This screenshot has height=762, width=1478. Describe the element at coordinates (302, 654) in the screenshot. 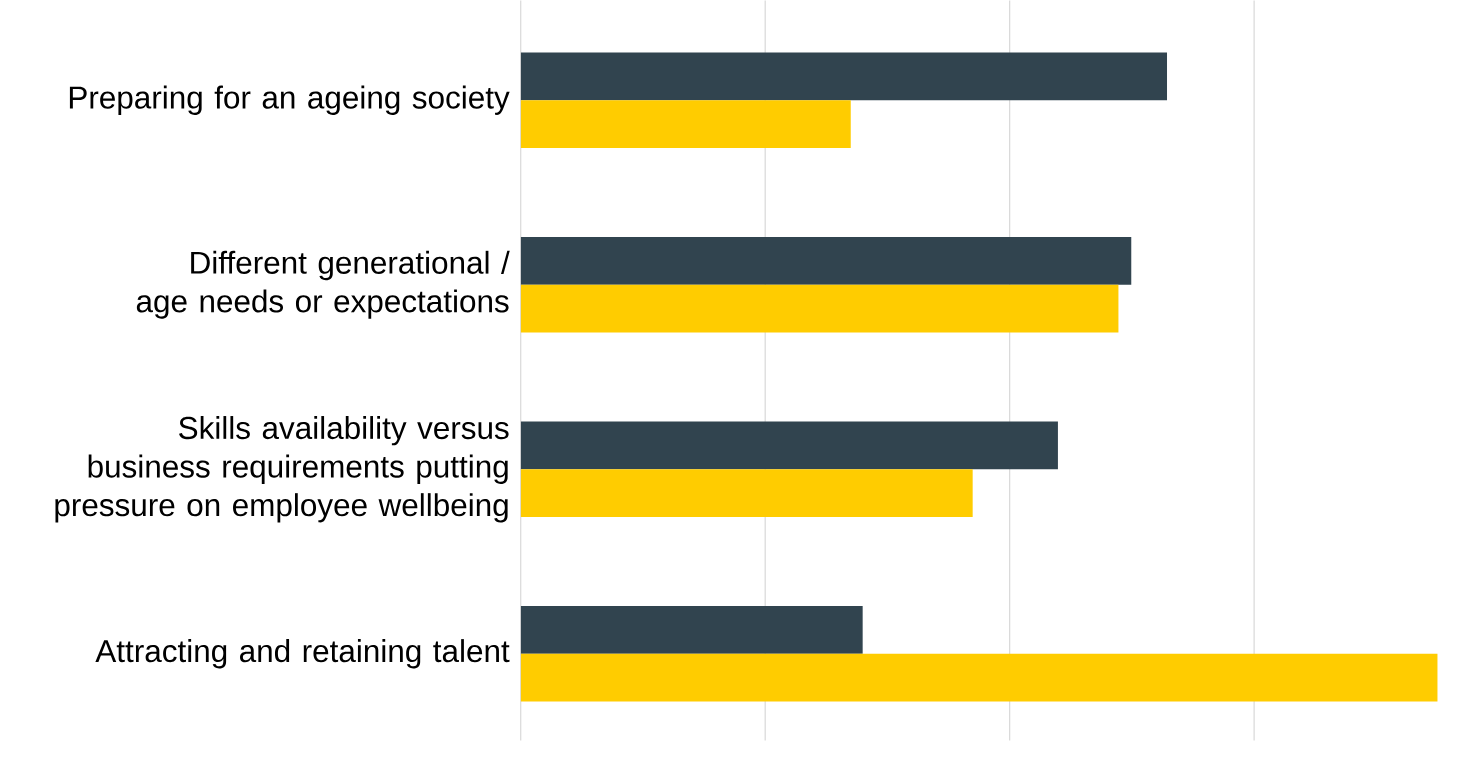

I see `y-tick-label: Attracting and retaining talent` at that location.